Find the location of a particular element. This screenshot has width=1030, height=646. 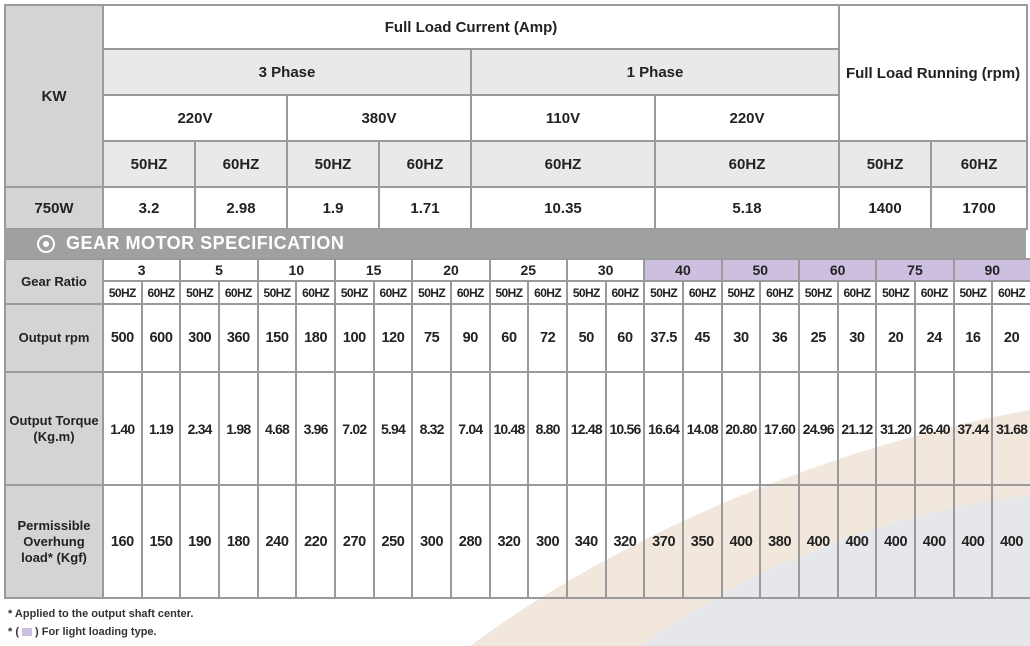

gear-ratio-header: 3 is located at coordinates (141, 270).